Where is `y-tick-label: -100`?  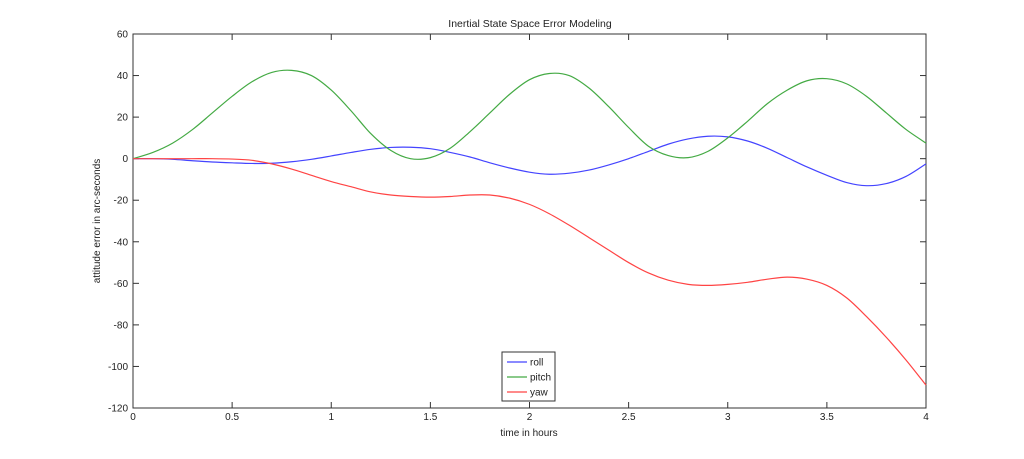 y-tick-label: -100 is located at coordinates (118, 367).